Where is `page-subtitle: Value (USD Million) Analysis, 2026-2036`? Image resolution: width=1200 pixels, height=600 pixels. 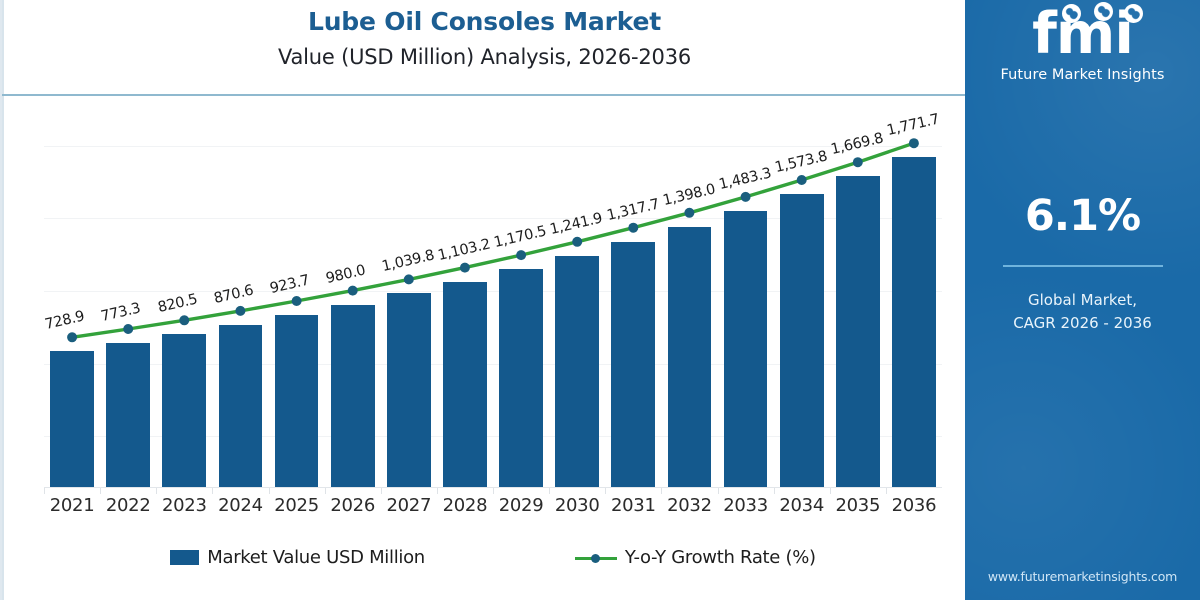 page-subtitle: Value (USD Million) Analysis, 2026-2036 is located at coordinates (484, 57).